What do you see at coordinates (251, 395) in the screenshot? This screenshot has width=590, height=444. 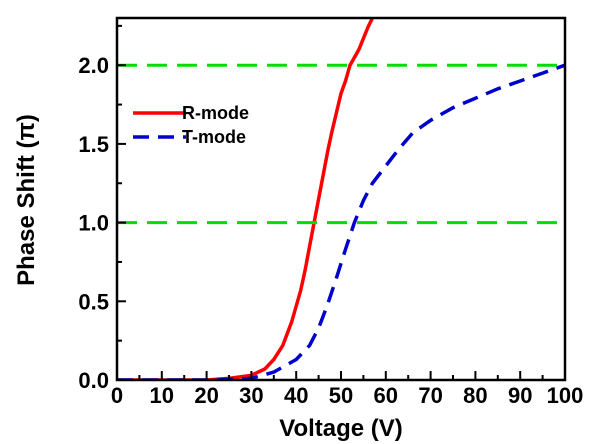 I see `x-tick-label: 30` at bounding box center [251, 395].